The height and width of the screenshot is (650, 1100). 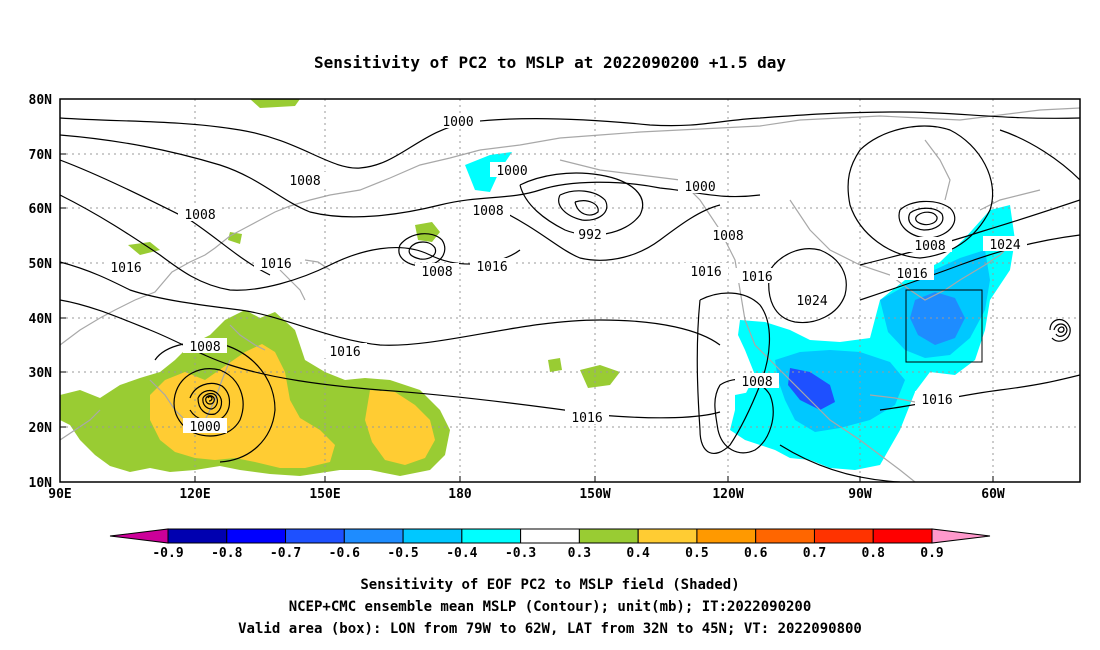 What do you see at coordinates (696, 553) in the screenshot?
I see `colorbar-tick-label: 0.5` at bounding box center [696, 553].